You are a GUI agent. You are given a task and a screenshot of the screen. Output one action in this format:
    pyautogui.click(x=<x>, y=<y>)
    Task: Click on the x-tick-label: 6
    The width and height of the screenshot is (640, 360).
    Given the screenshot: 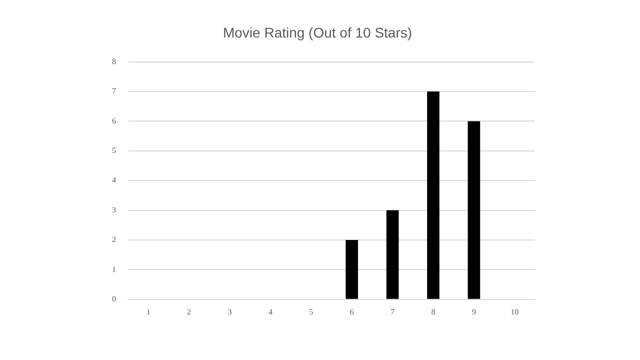 What is the action you would take?
    pyautogui.click(x=352, y=311)
    